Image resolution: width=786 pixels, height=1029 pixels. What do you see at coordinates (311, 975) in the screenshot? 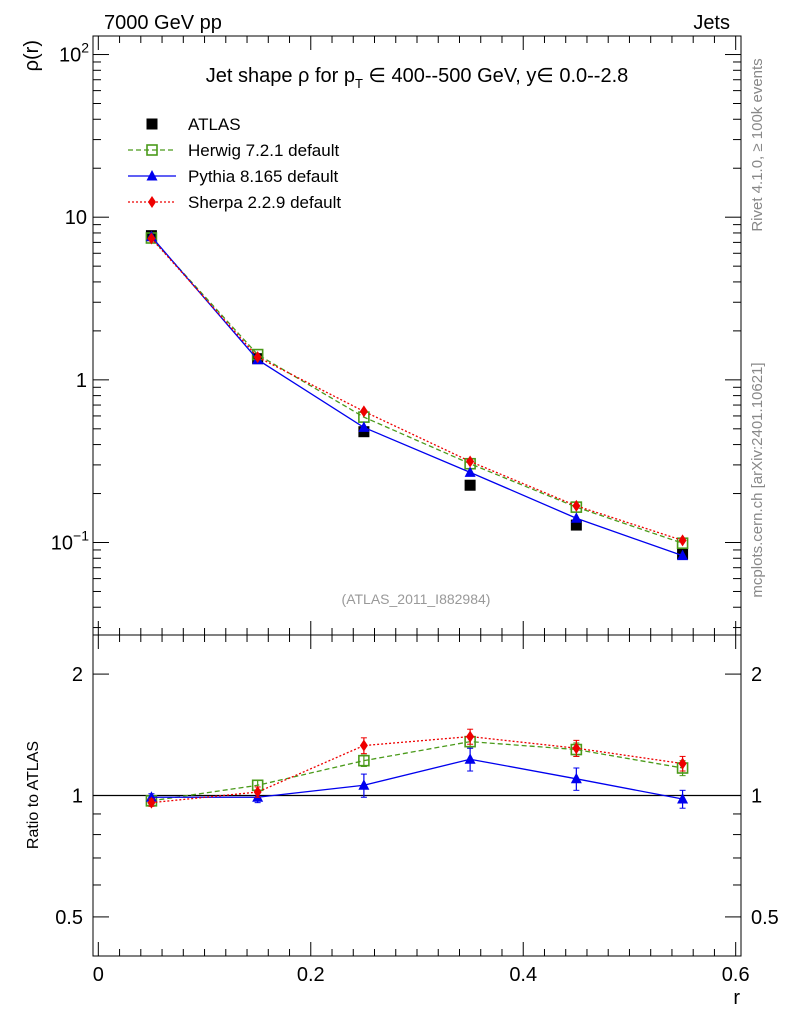
I see `x-tick-label: 0.2` at bounding box center [311, 975].